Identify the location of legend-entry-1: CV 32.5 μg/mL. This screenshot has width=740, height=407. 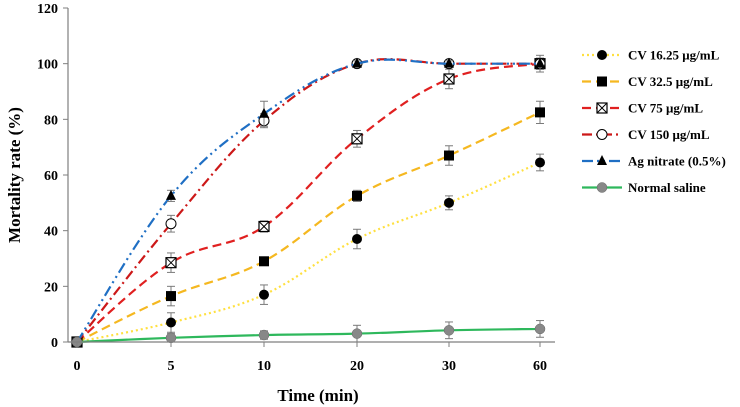
(647, 81).